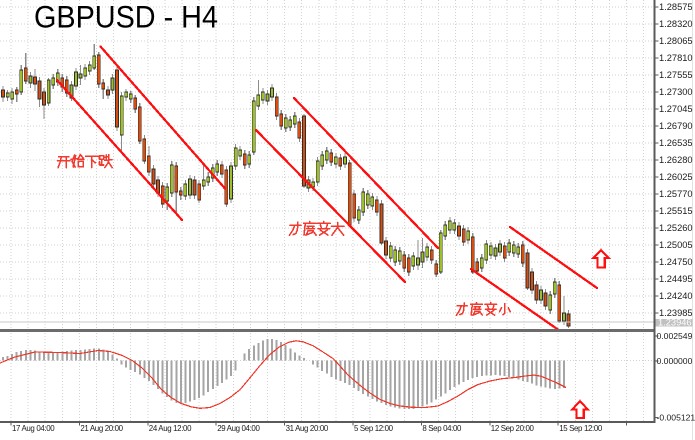 The image size is (695, 440). I want to click on svg-text: 1.24750, so click(676, 262).